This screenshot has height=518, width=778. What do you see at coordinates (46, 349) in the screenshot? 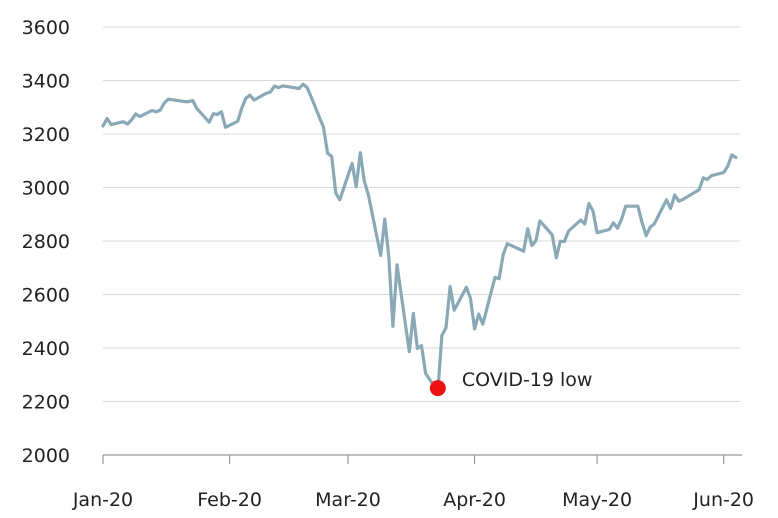
I see `y-tick-label: 2400` at bounding box center [46, 349].